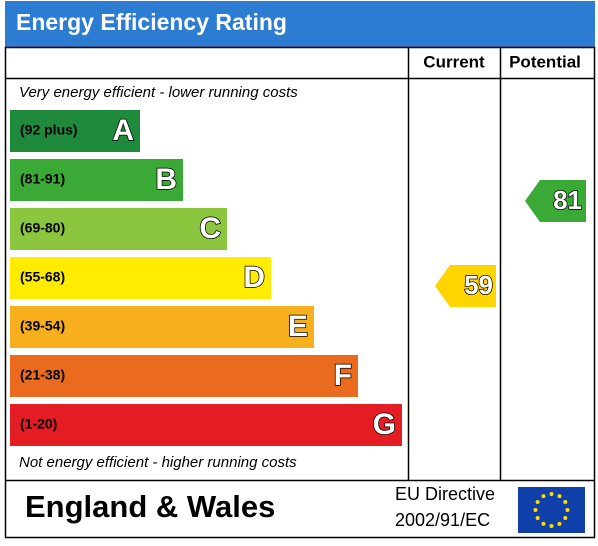 Image resolution: width=598 pixels, height=546 pixels. I want to click on region: England & Wales, so click(150, 506).